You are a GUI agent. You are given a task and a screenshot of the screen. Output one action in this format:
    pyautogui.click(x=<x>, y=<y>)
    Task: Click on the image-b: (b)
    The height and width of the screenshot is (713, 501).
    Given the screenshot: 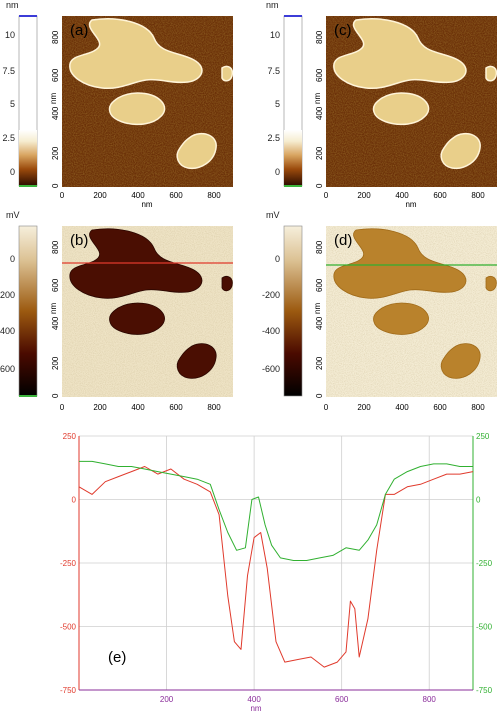 What is the action you would take?
    pyautogui.click(x=147, y=311)
    